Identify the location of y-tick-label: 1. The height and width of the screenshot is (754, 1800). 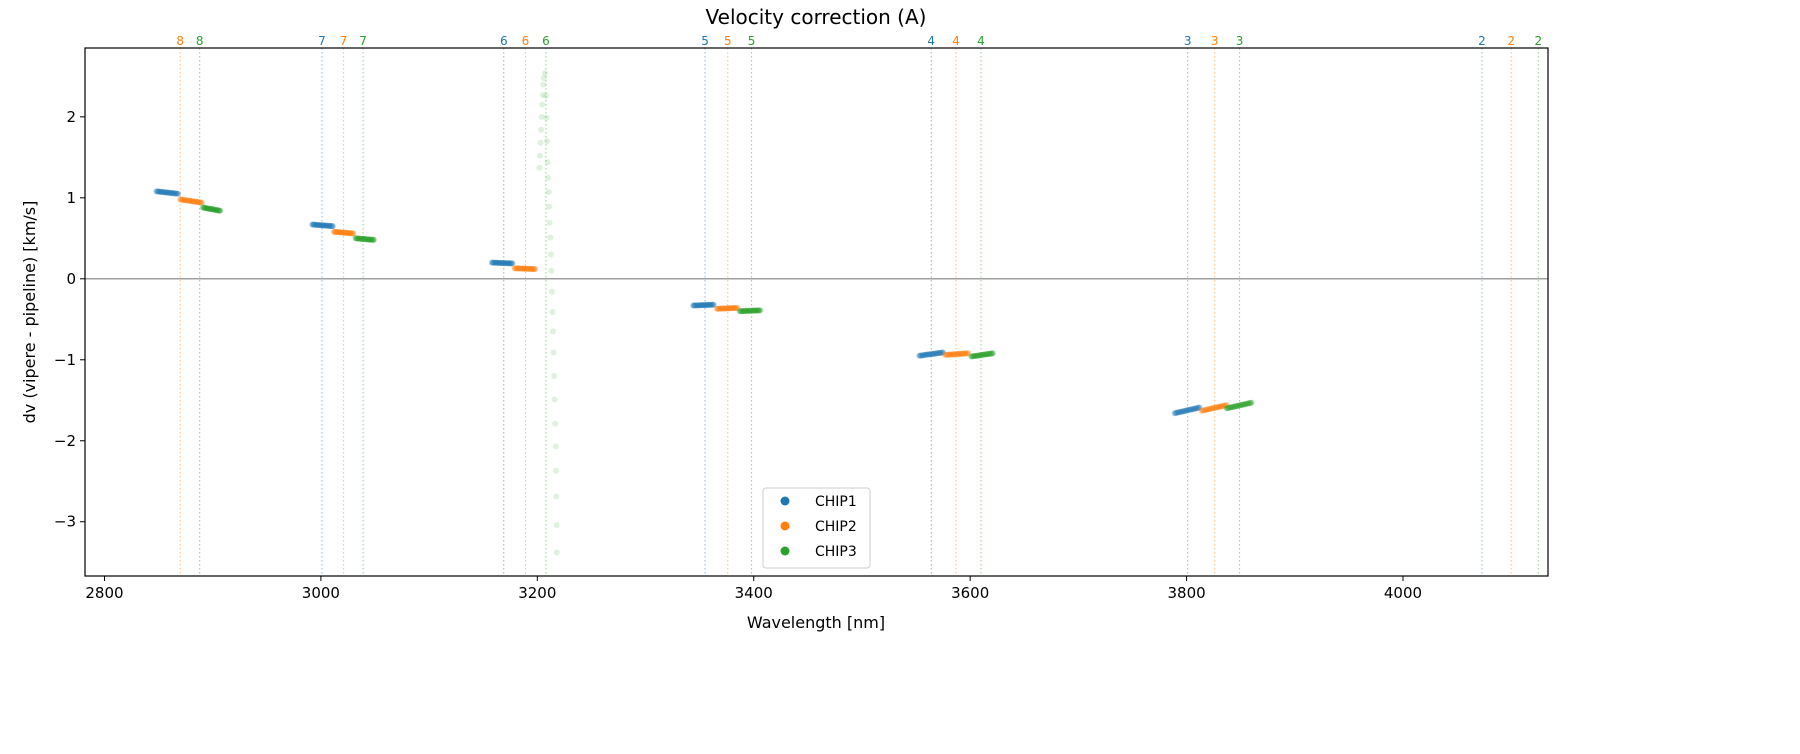
(71, 198).